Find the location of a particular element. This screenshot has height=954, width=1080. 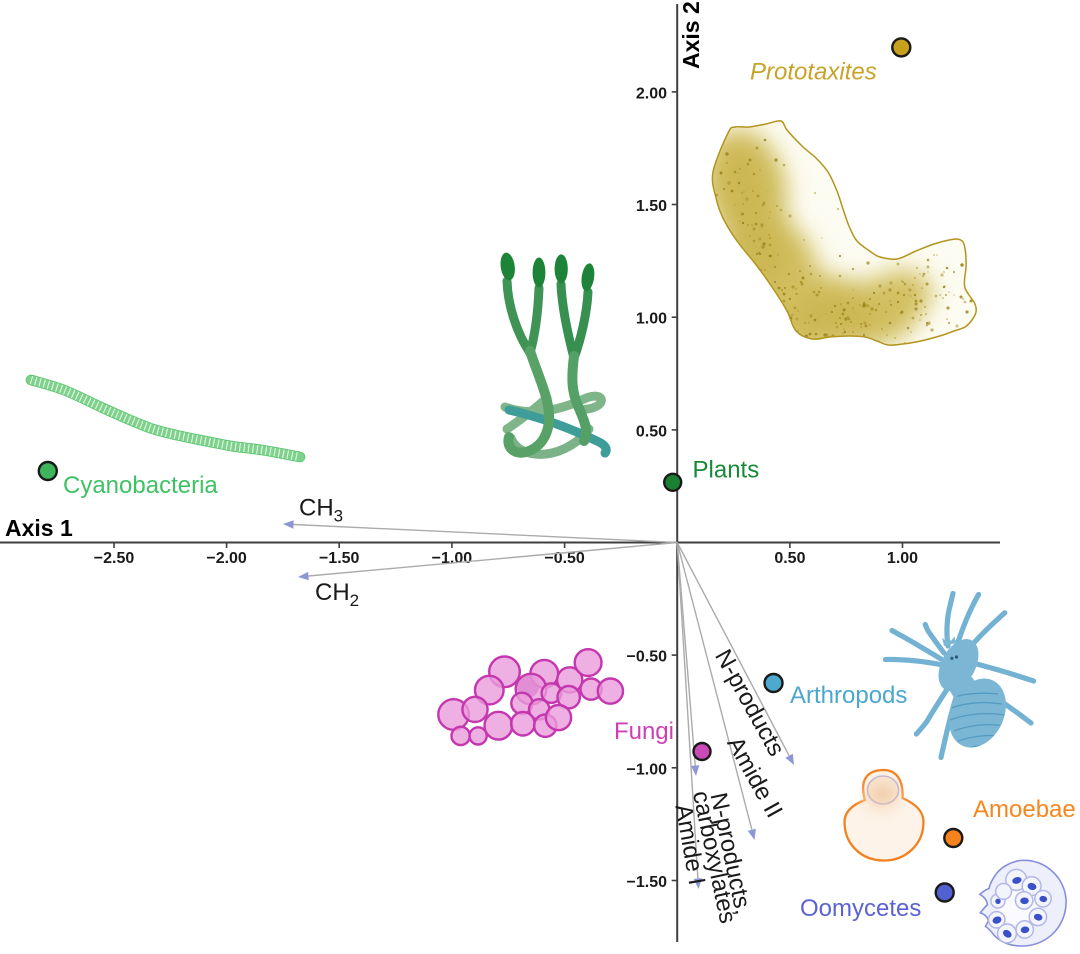

svg-text: −2.00 is located at coordinates (226, 558).